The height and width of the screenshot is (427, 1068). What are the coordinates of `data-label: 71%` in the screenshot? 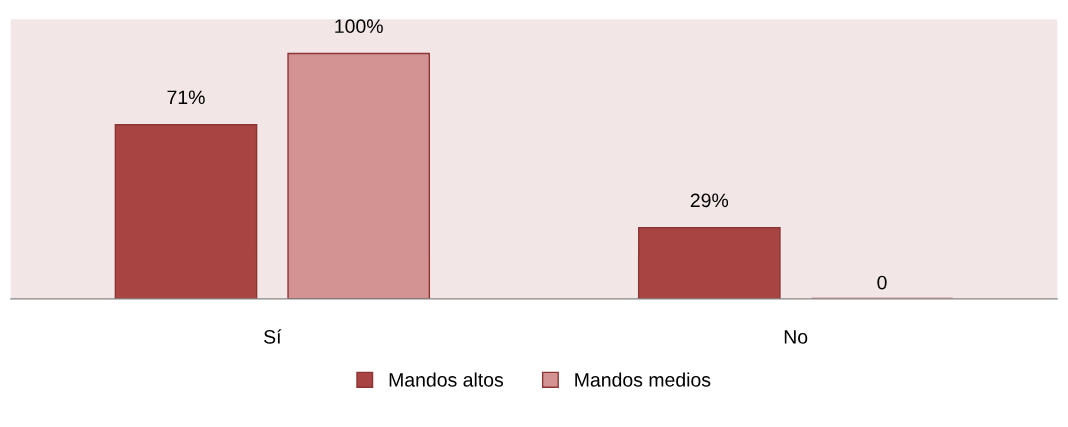 It's located at (186, 97).